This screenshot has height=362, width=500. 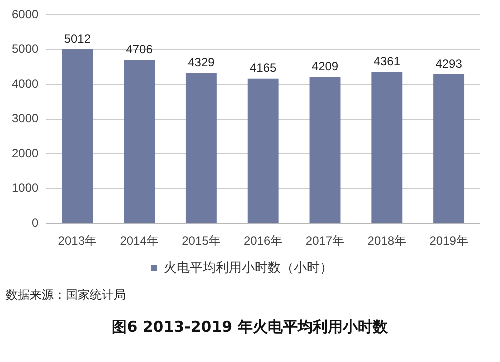 What do you see at coordinates (140, 49) in the screenshot?
I see `data-label: 4706` at bounding box center [140, 49].